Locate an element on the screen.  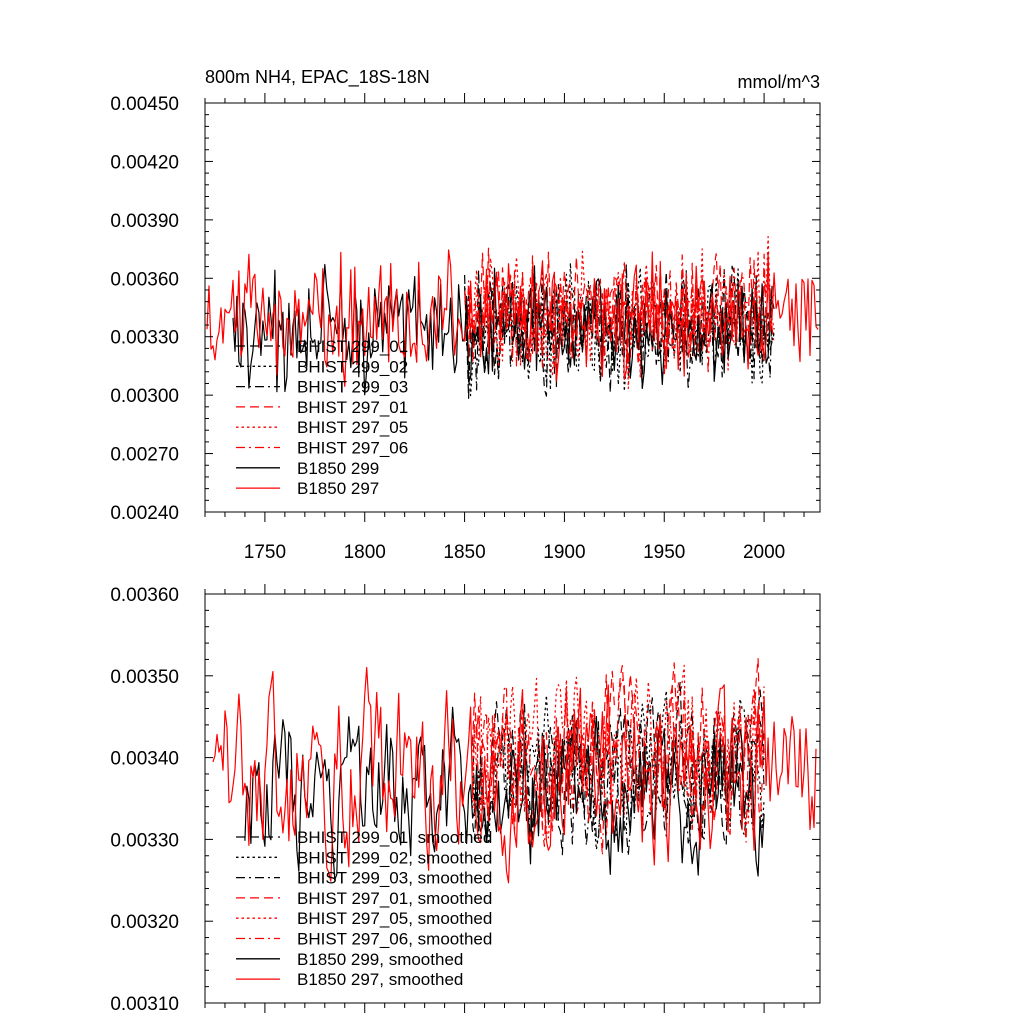
y-tick-label: 0.00300 is located at coordinates (144, 396).